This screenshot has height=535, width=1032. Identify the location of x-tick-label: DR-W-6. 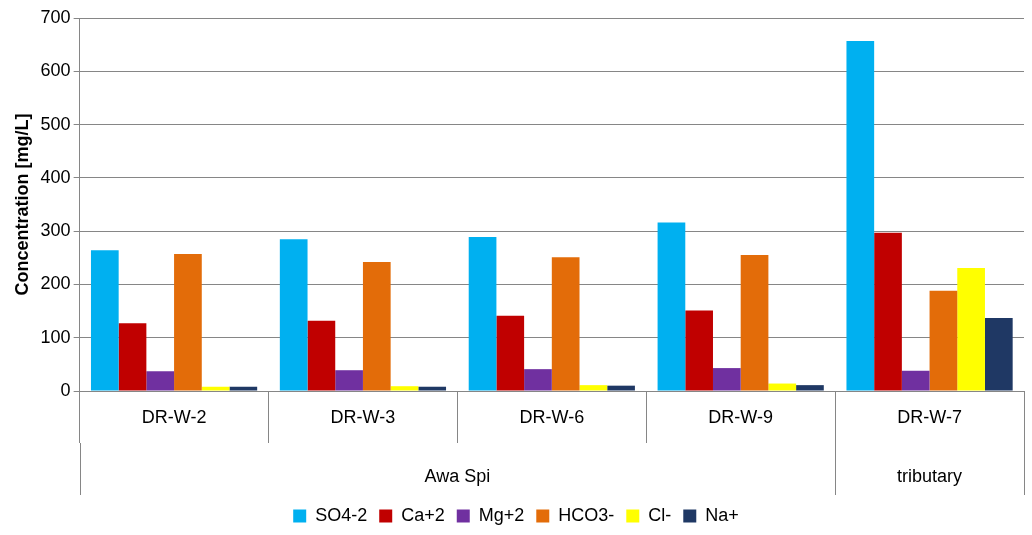
(552, 416).